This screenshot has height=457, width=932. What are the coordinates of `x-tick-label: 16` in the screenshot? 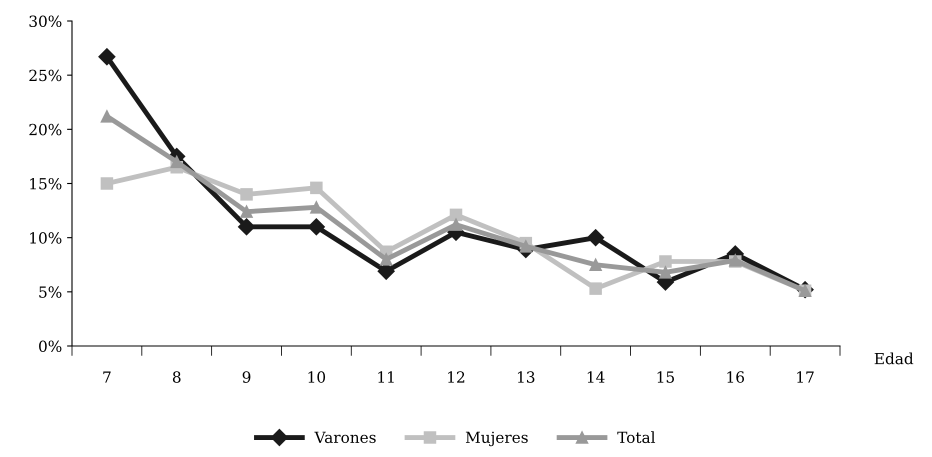 It's located at (735, 377).